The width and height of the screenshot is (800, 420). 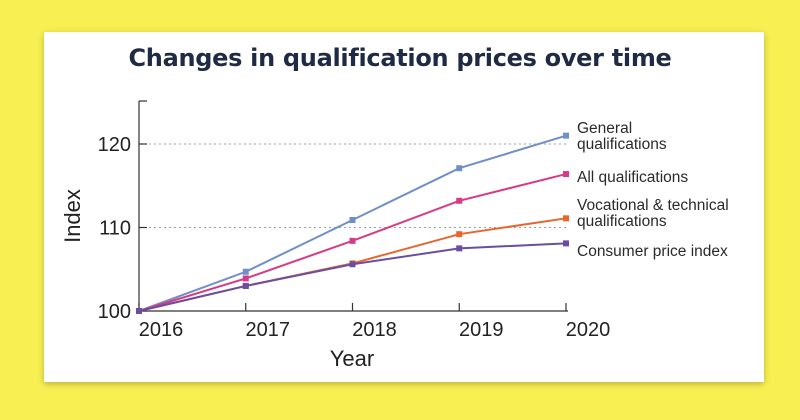 What do you see at coordinates (268, 330) in the screenshot?
I see `x-tick-label: 2017` at bounding box center [268, 330].